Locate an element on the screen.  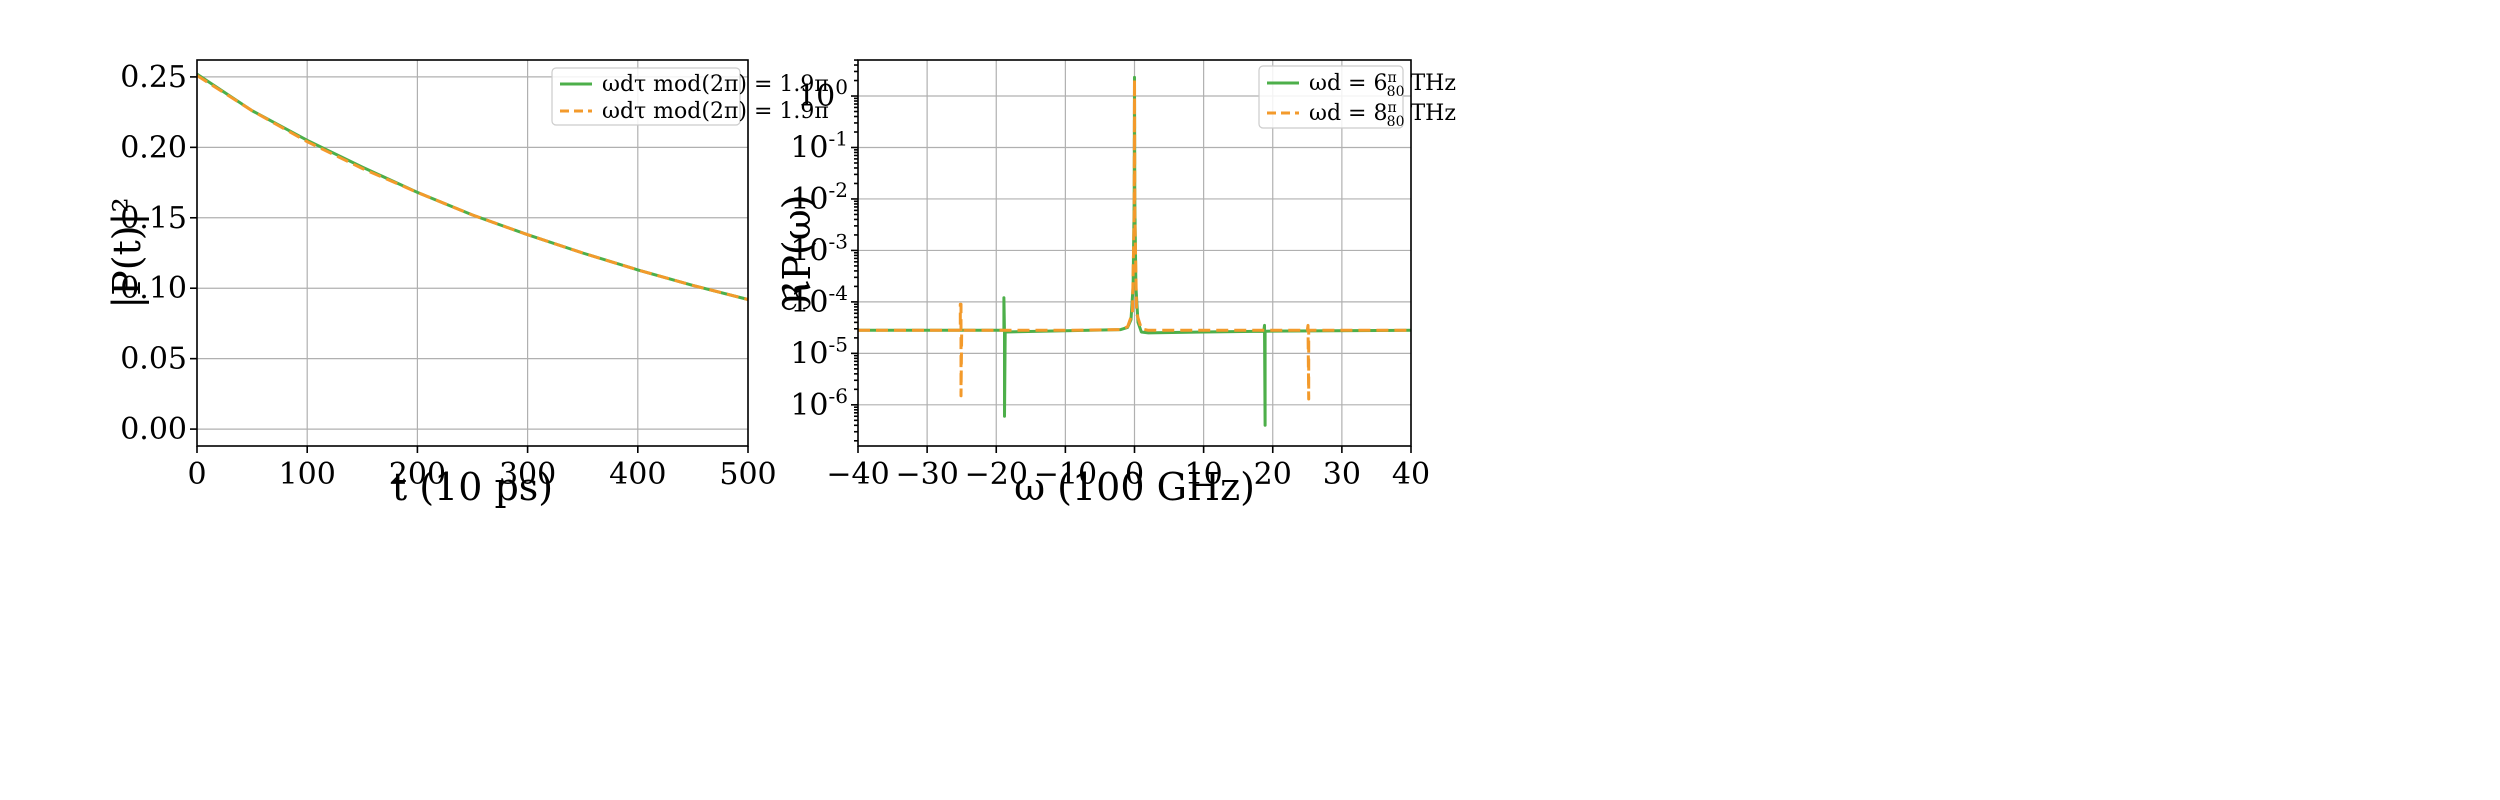
right-y-axis-label: ℜP(ω) is located at coordinates (797, 252).